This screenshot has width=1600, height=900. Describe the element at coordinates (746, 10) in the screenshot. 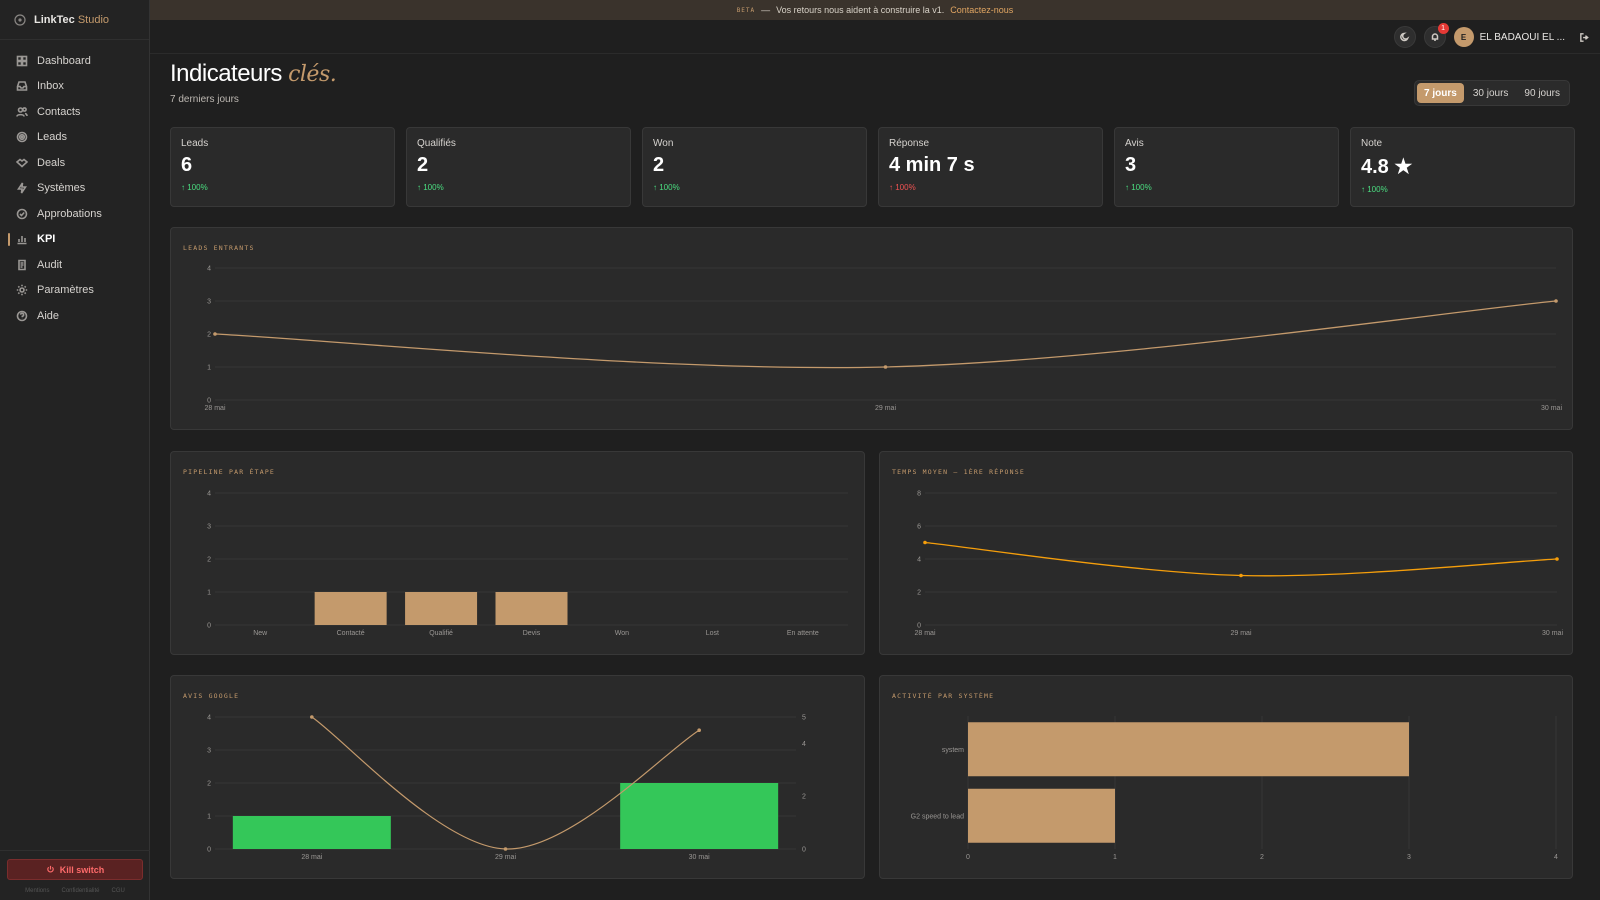

I see `beta-tag: BETA` at that location.